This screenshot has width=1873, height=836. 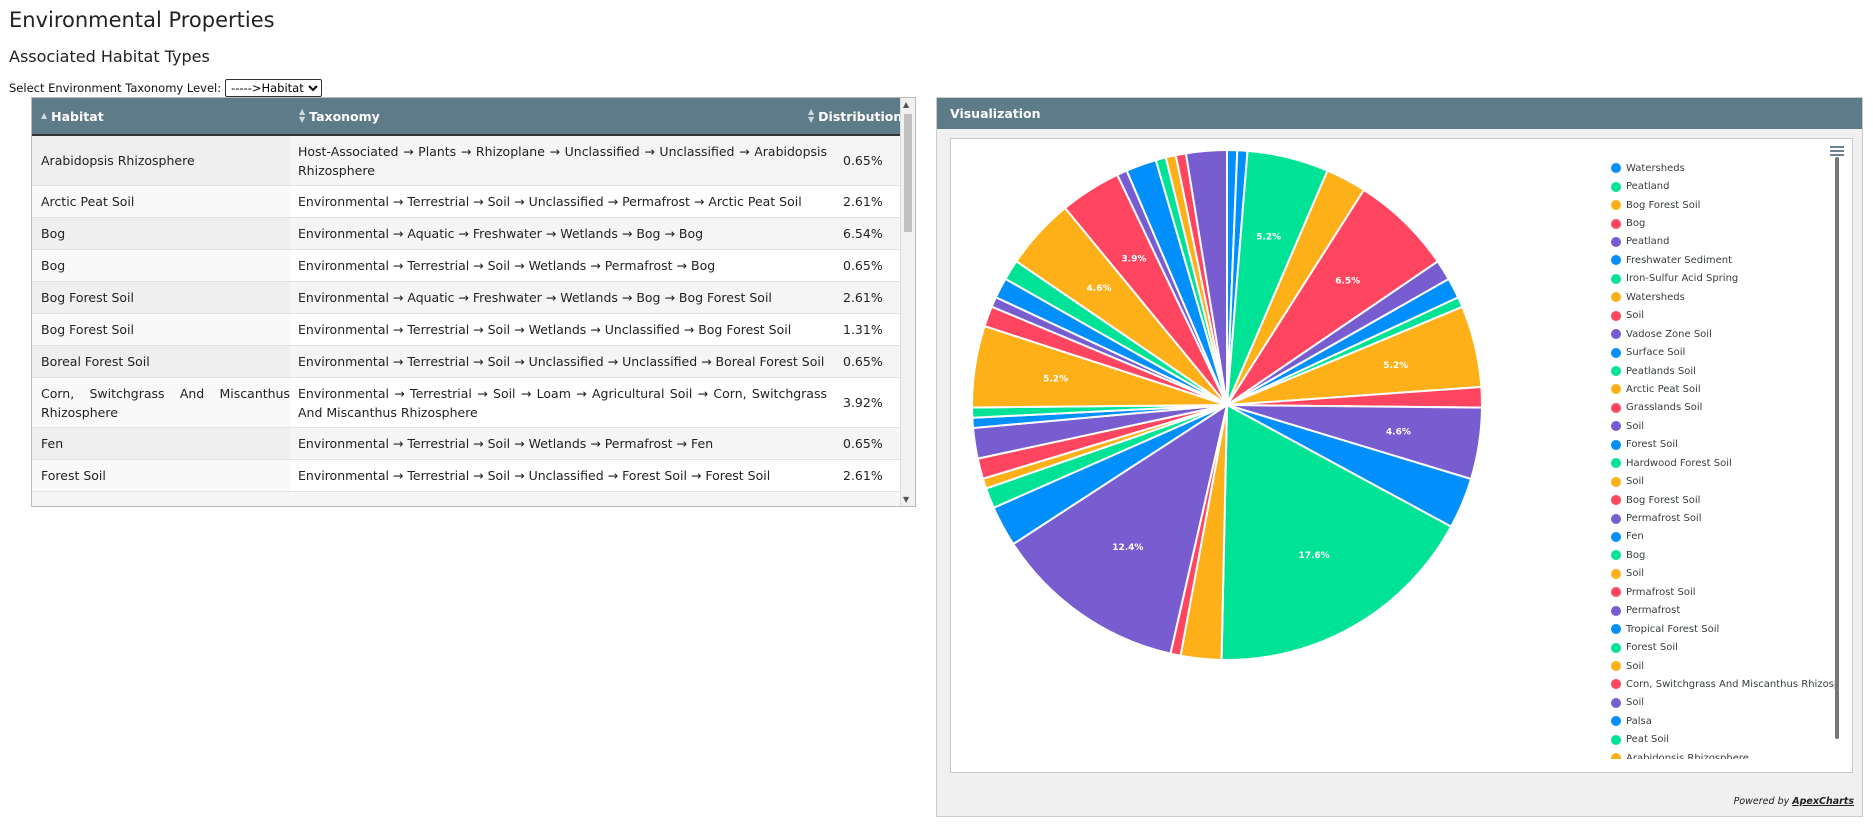 What do you see at coordinates (863, 265) in the screenshot?
I see `cell-distribution: 0.65%` at bounding box center [863, 265].